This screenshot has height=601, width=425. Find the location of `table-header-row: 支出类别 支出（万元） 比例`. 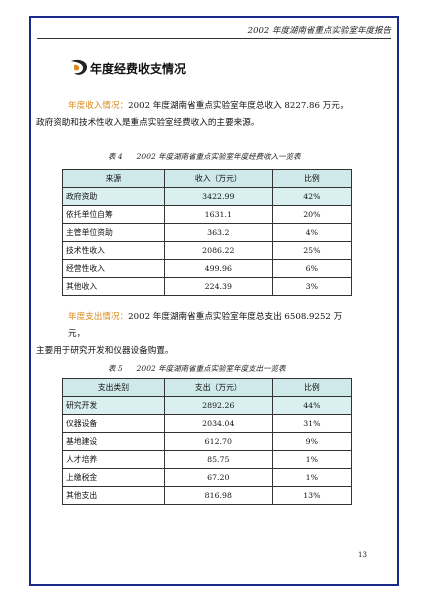

table-header-row: 支出类别 支出（万元） 比例 is located at coordinates (207, 387).